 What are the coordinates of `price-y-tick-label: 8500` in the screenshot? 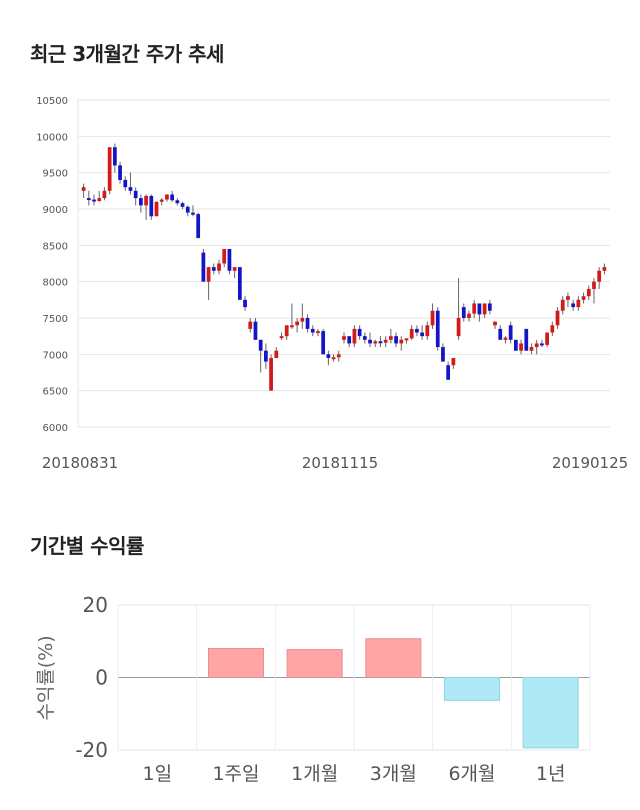 It's located at (55, 246).